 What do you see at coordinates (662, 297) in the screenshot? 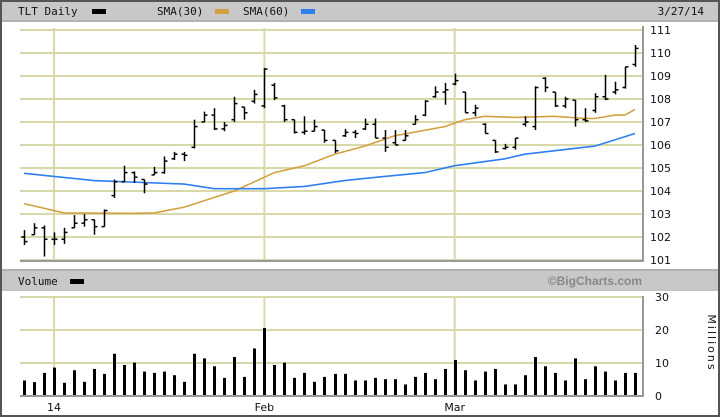
I see `volume-tick-label: 30` at bounding box center [662, 297].